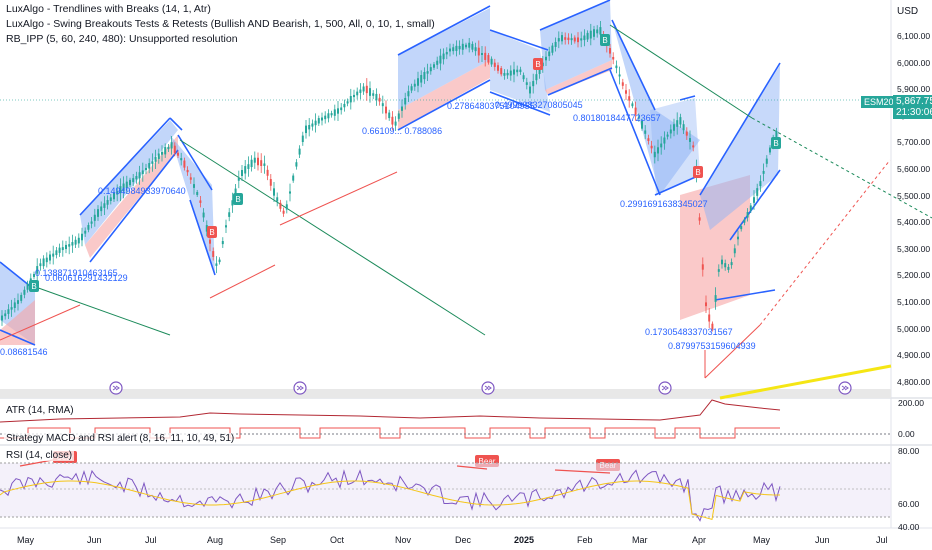 The image size is (932, 550). Describe the element at coordinates (34, 286) in the screenshot. I see `bull-signal-badge: B` at that location.